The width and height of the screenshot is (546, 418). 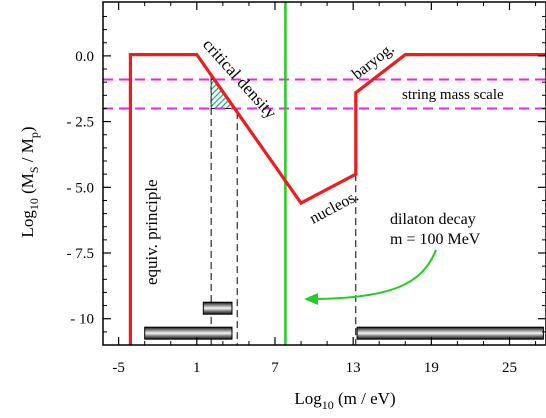 What do you see at coordinates (151, 232) in the screenshot?
I see `equiv-principle-label: equiv. principle` at bounding box center [151, 232].